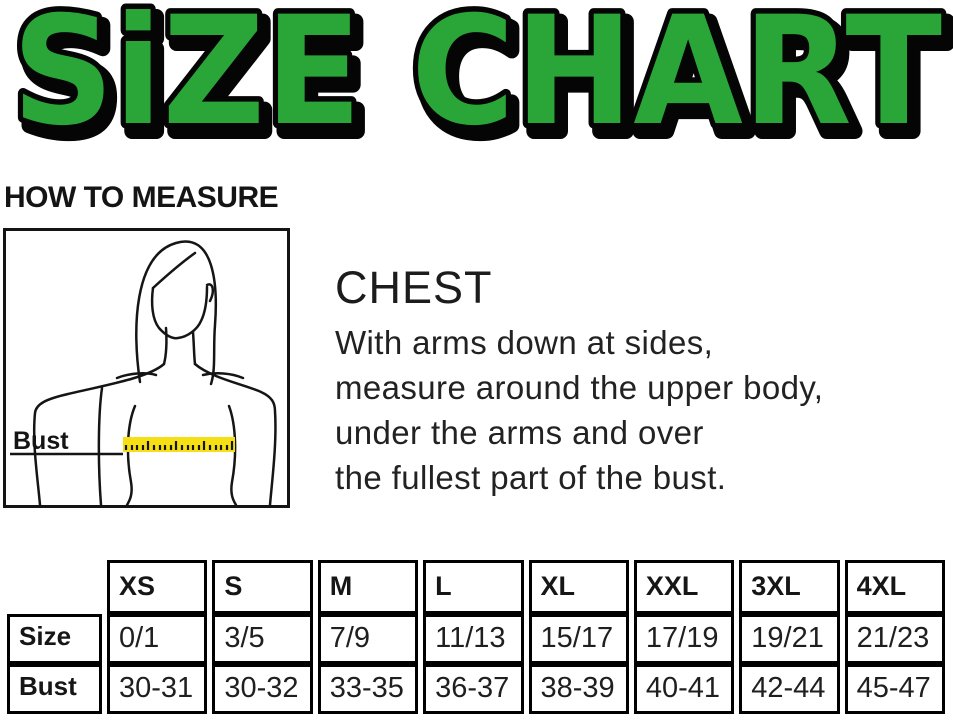 The image size is (953, 726). Describe the element at coordinates (579, 387) in the screenshot. I see `chest-line: measure around the upper body,` at that location.